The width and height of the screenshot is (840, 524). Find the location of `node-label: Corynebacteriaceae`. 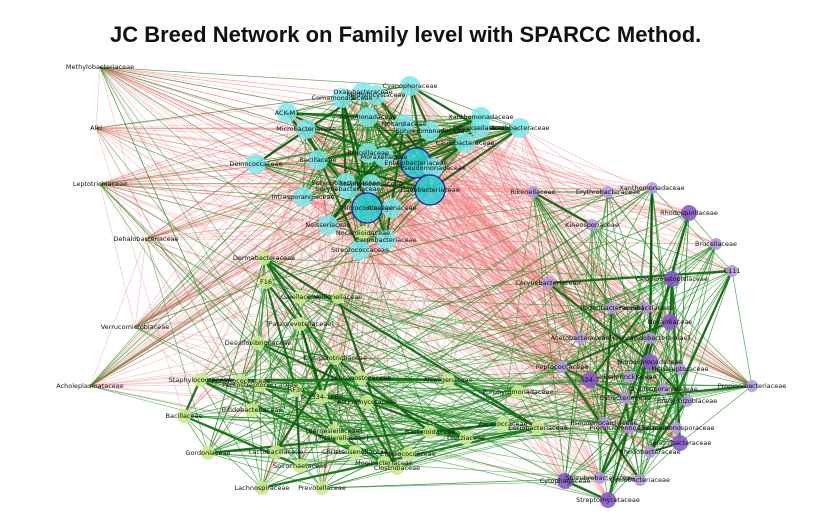

node-label: Corynebacteriaceae is located at coordinates (347, 189).